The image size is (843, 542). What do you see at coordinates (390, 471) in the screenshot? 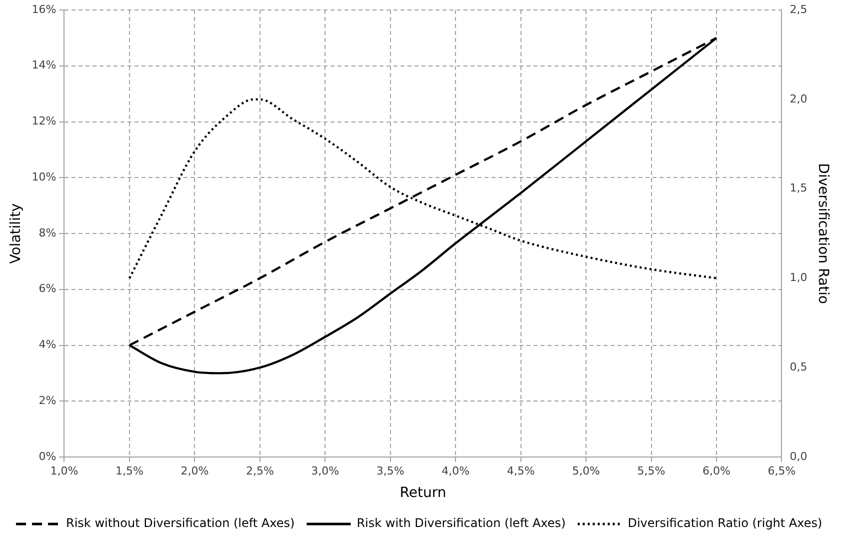
I see `x-tick-label: 3,5%` at bounding box center [390, 471].